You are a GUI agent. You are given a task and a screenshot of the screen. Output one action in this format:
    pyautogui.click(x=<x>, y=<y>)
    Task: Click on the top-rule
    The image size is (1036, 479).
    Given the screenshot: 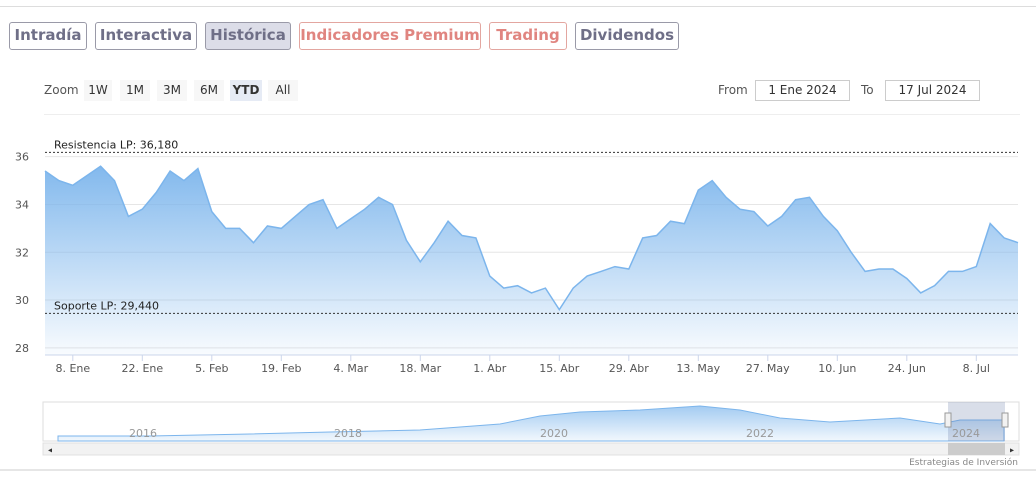 What is the action you would take?
    pyautogui.click(x=518, y=6)
    